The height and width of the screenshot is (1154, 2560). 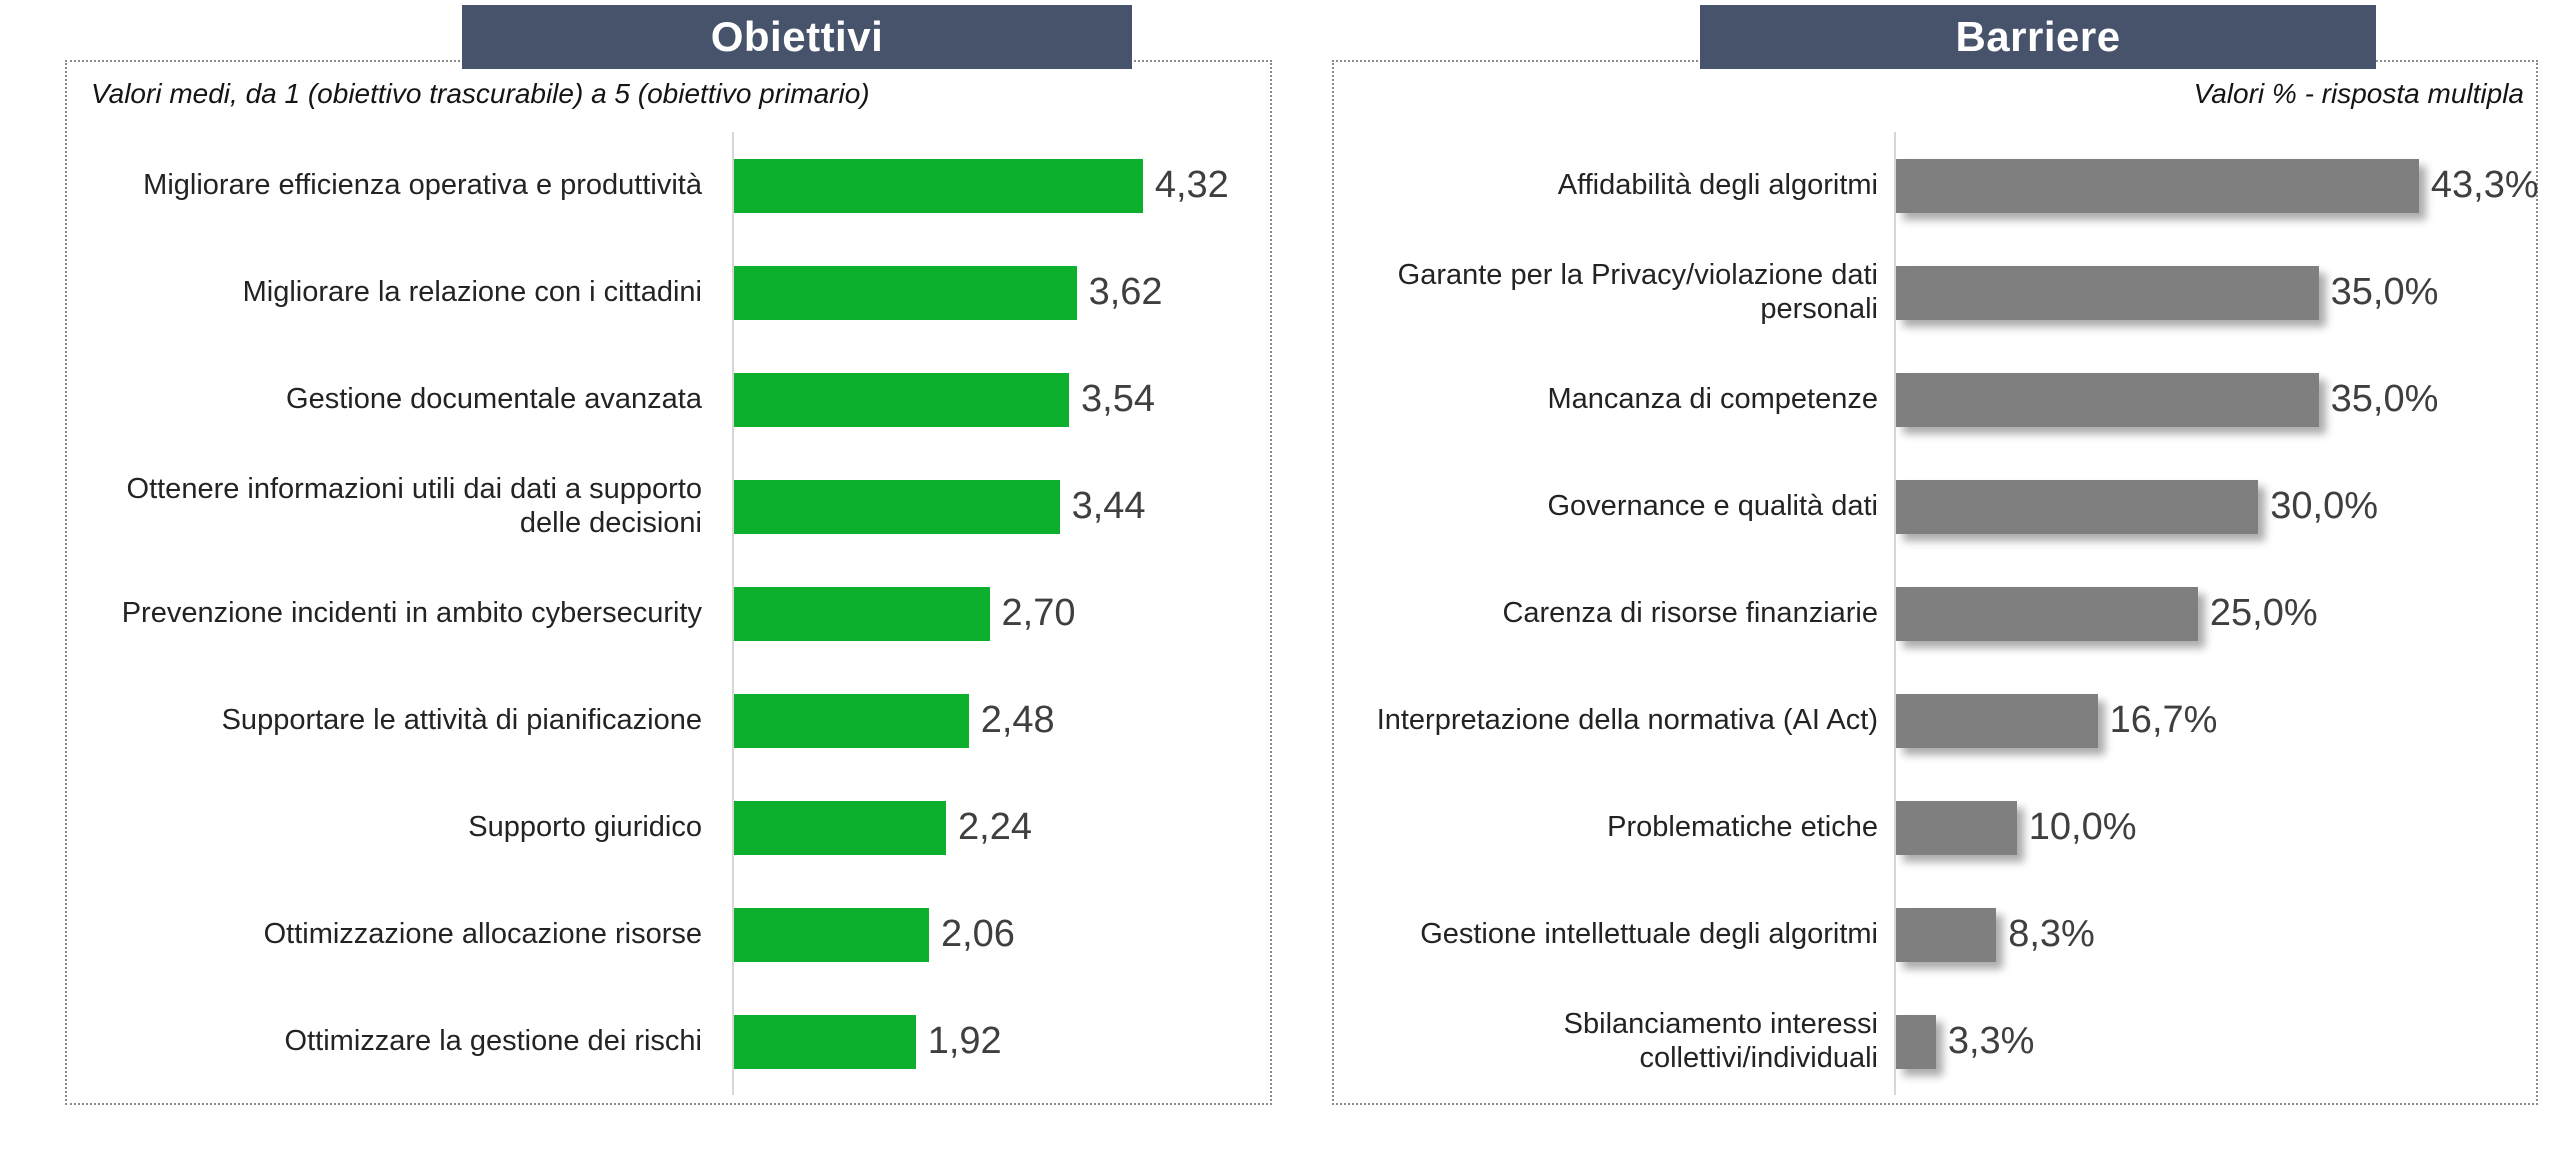 I want to click on value-label: 2,48, so click(x=1017, y=720).